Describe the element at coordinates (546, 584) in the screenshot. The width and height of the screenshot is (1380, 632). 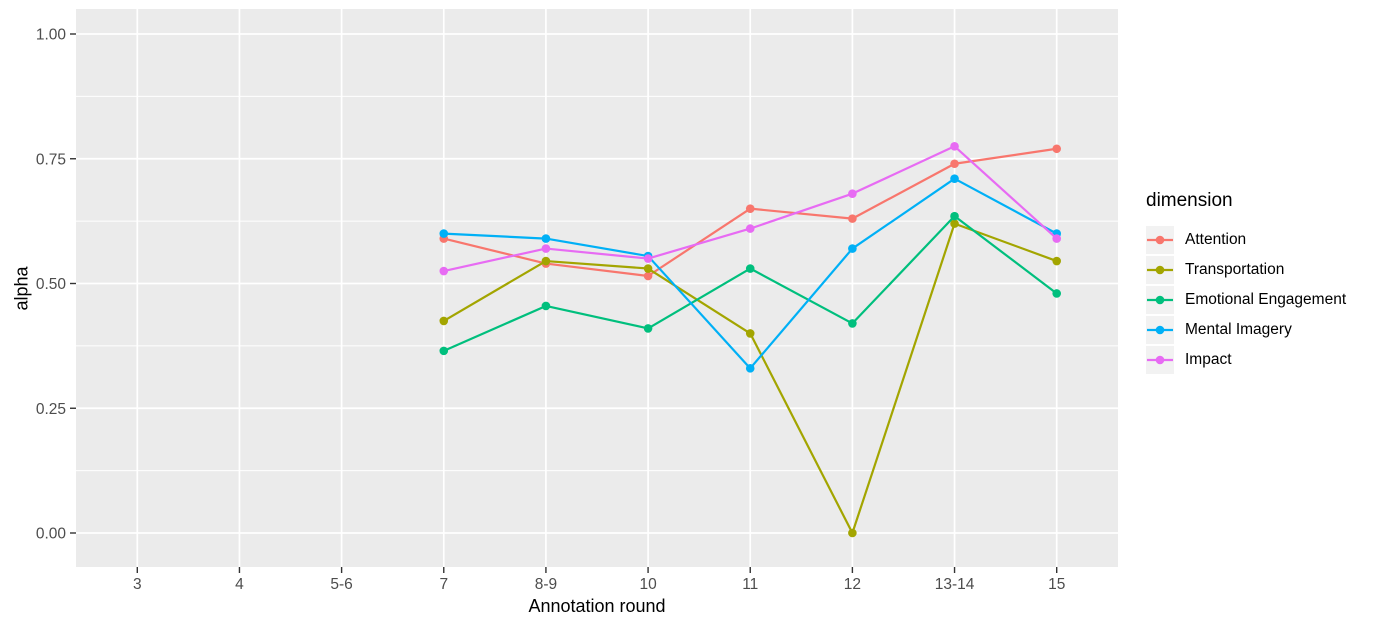
I see `x-tick-label: 8-9` at that location.